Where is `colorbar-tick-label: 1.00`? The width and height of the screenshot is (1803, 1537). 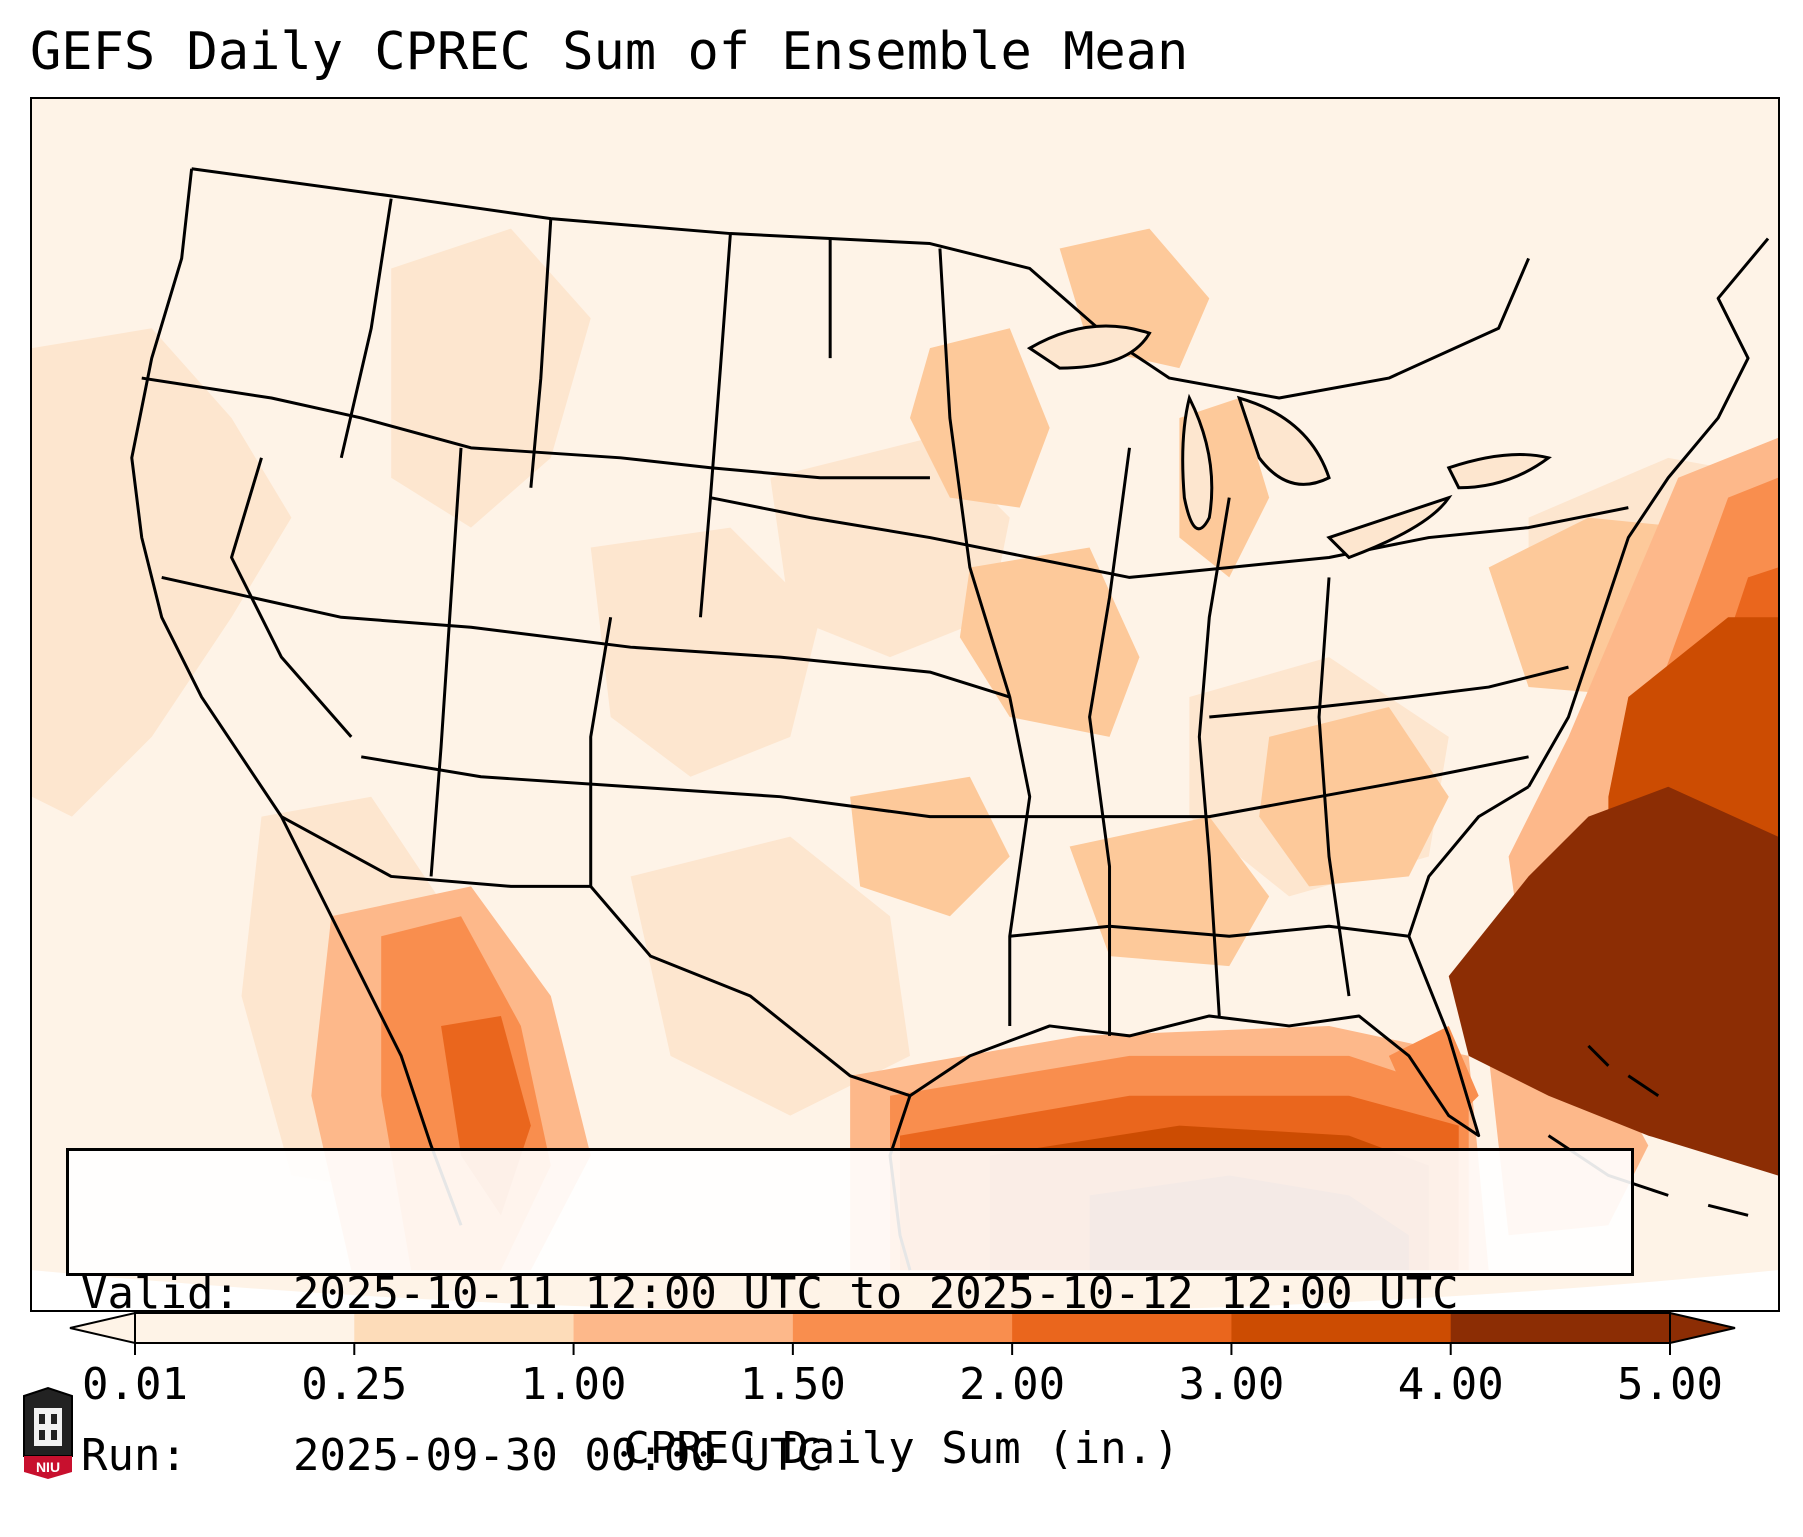
colorbar-tick-label: 1.00 is located at coordinates (573, 1384).